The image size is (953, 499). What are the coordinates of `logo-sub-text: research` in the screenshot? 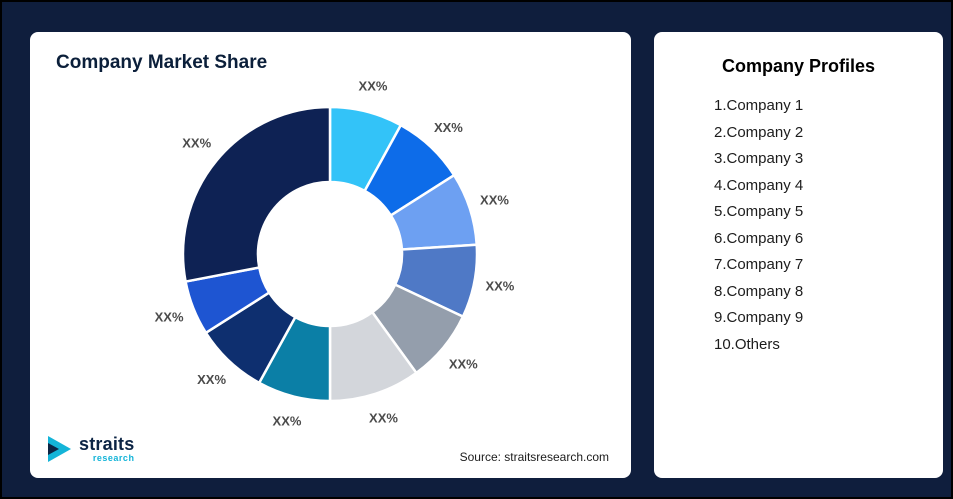 It's located at (113, 458).